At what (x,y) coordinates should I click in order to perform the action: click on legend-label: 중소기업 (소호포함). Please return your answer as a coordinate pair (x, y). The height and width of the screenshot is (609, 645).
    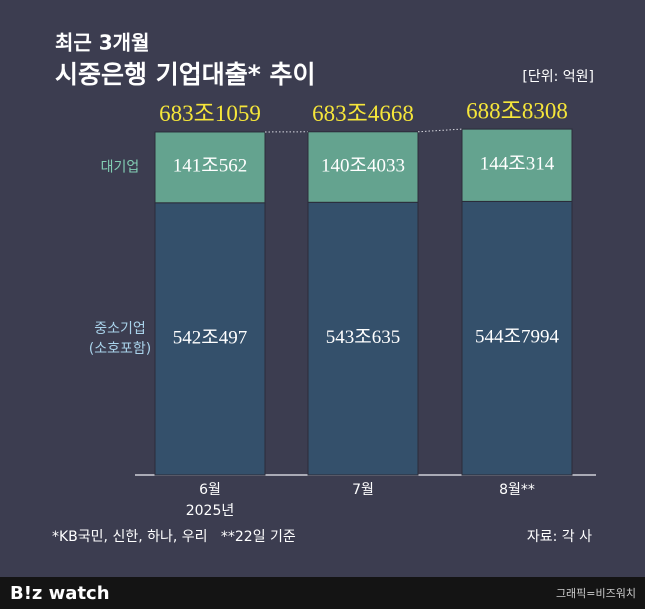
    Looking at the image, I should click on (120, 339).